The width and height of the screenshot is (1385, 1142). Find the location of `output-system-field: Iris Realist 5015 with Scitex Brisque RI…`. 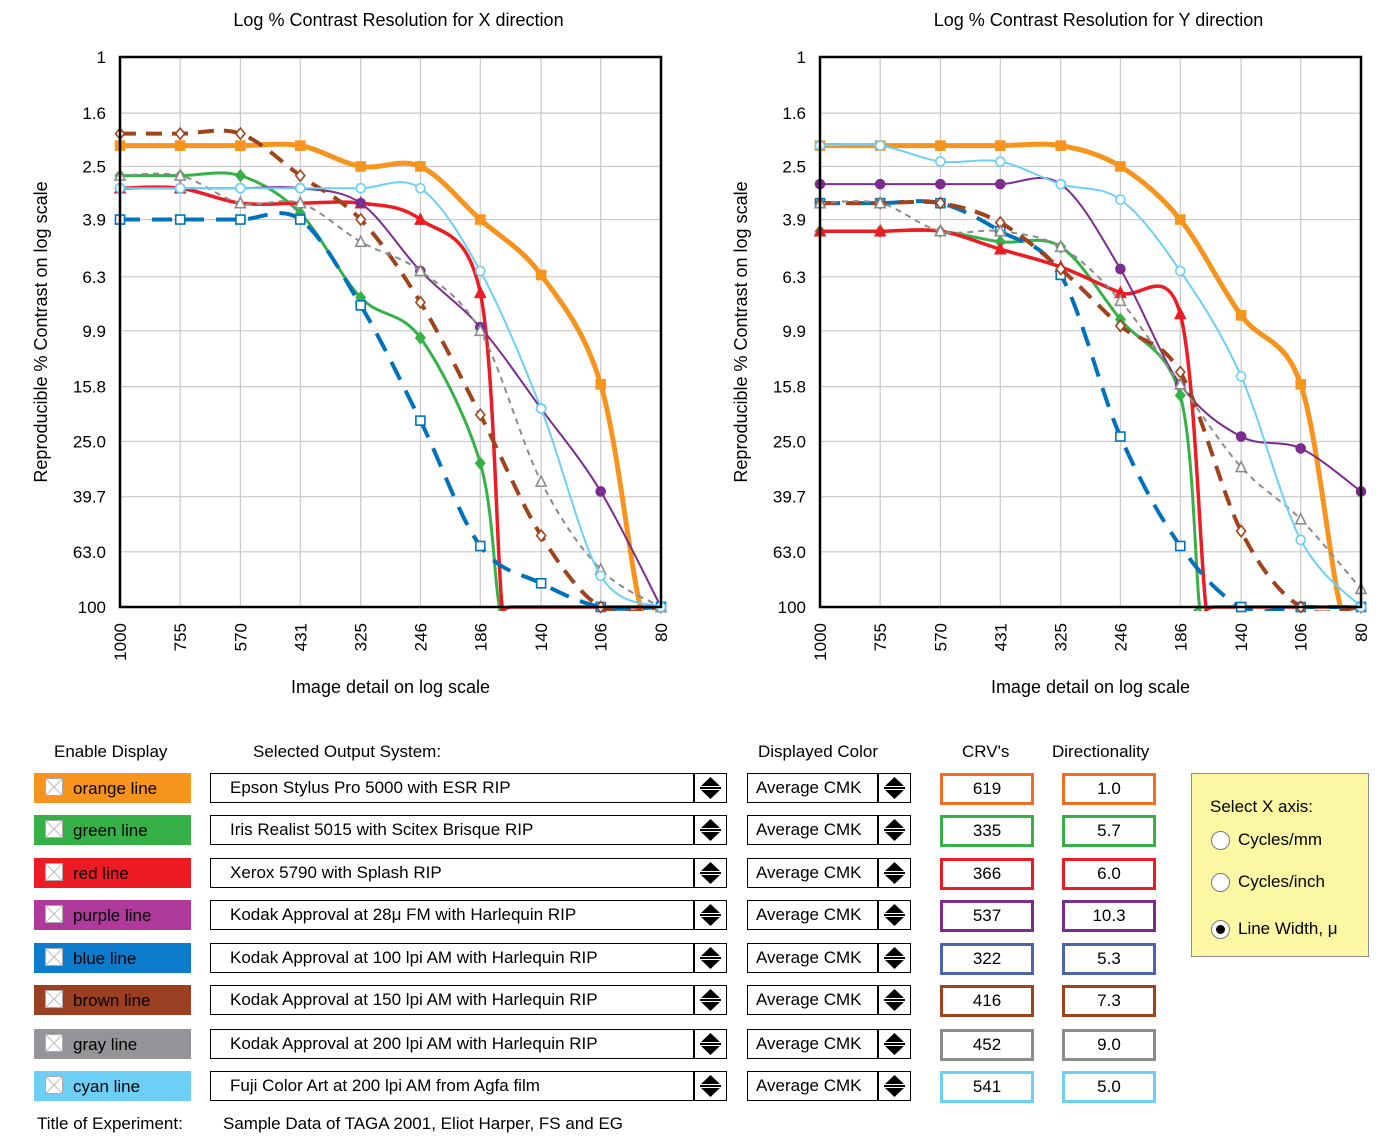

output-system-field: Iris Realist 5015 with Scitex Brisque RI… is located at coordinates (452, 830).